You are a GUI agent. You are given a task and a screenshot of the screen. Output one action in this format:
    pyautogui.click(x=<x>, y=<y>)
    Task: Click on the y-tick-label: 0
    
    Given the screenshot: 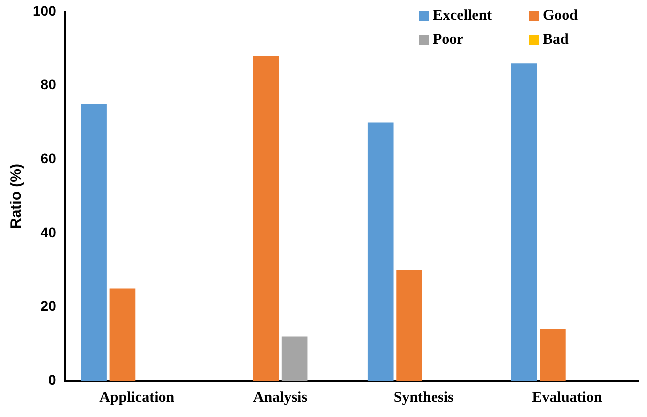 What is the action you would take?
    pyautogui.click(x=52, y=380)
    